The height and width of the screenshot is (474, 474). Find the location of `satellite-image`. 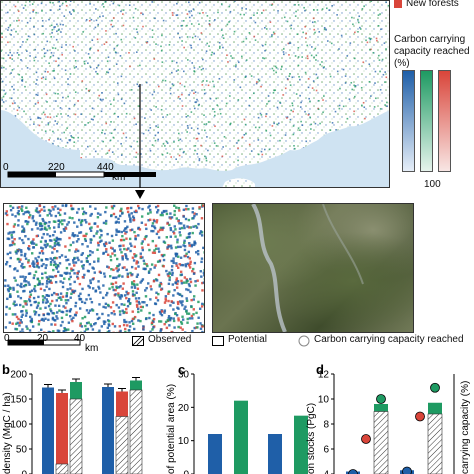

satellite-image is located at coordinates (313, 268).